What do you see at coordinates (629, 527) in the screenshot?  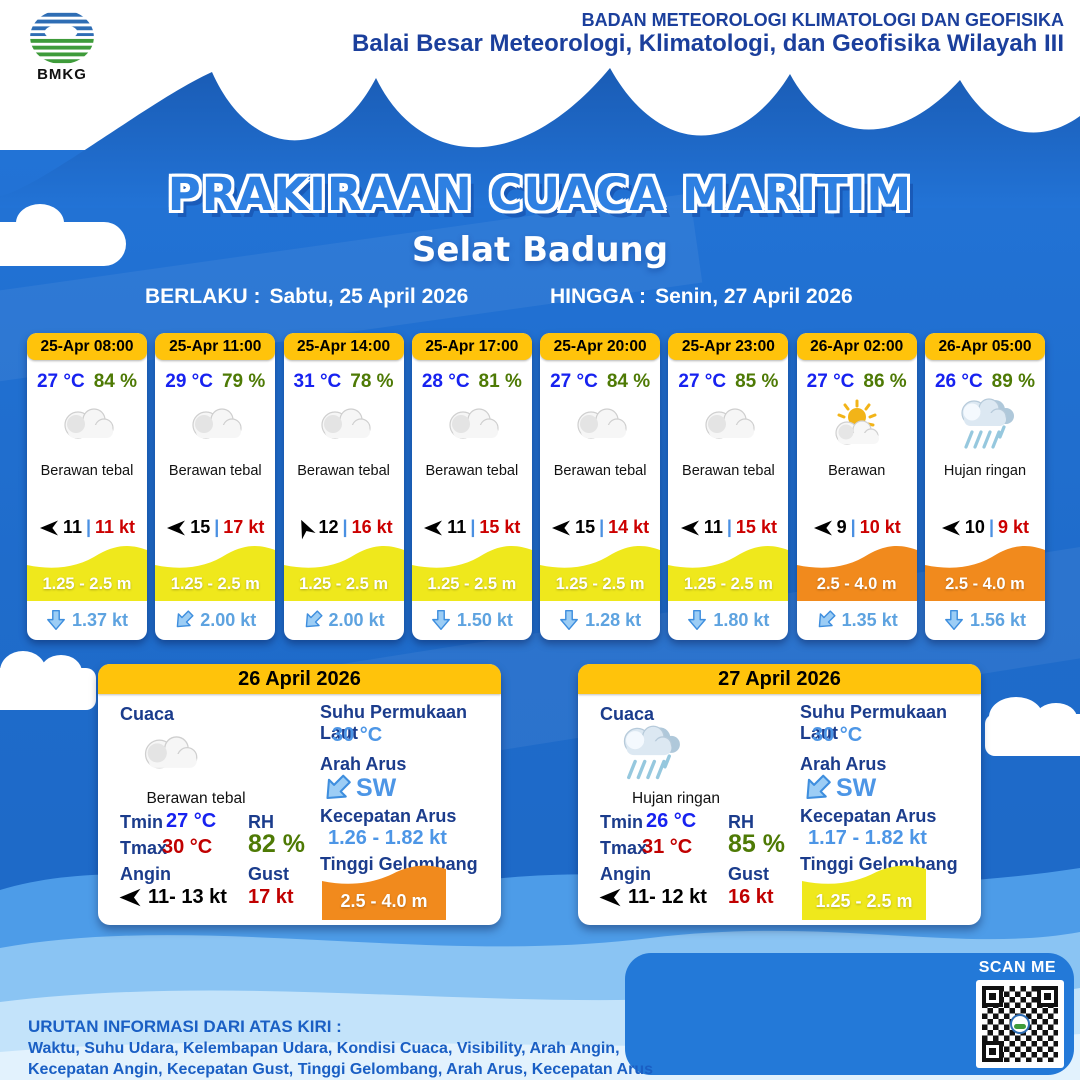 I see `wind-speed: 14 kt` at bounding box center [629, 527].